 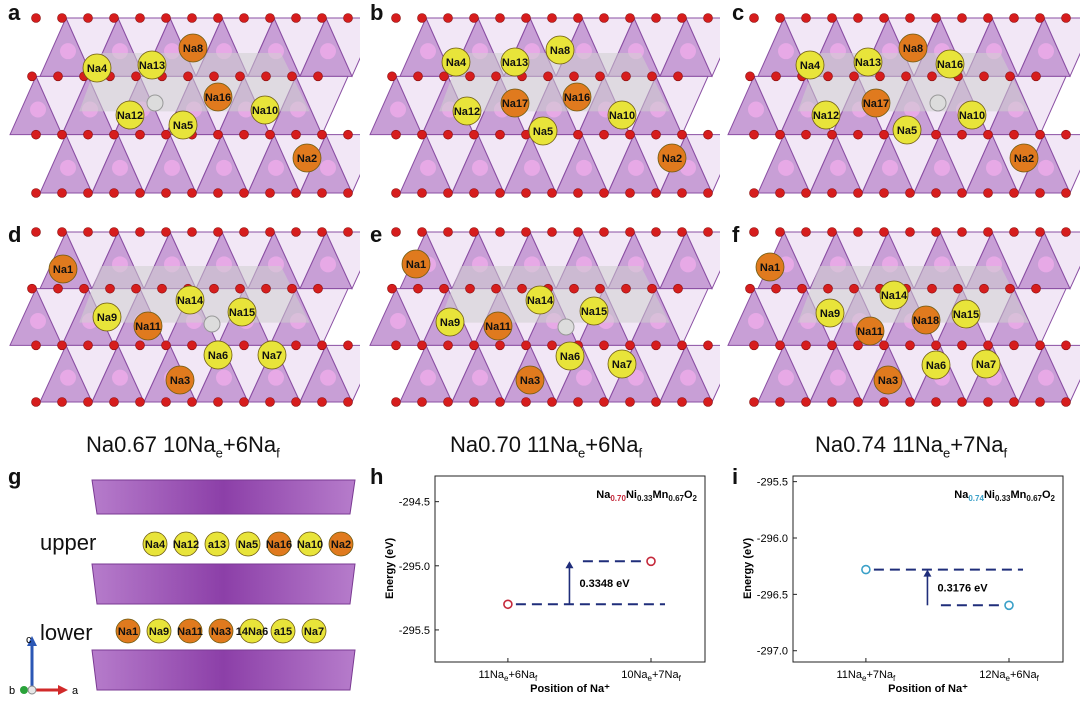 I want to click on svg-text: Na10, so click(x=310, y=545).